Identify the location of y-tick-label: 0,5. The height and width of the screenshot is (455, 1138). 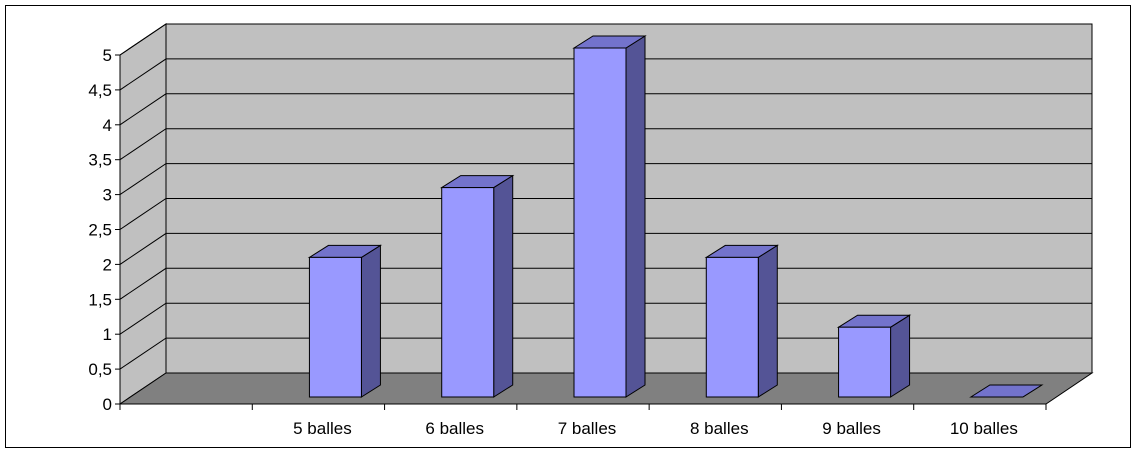
(100, 369).